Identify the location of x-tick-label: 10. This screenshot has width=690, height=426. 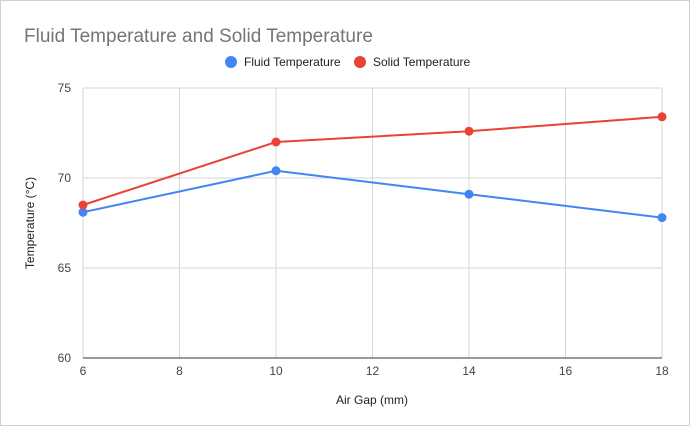
(276, 371).